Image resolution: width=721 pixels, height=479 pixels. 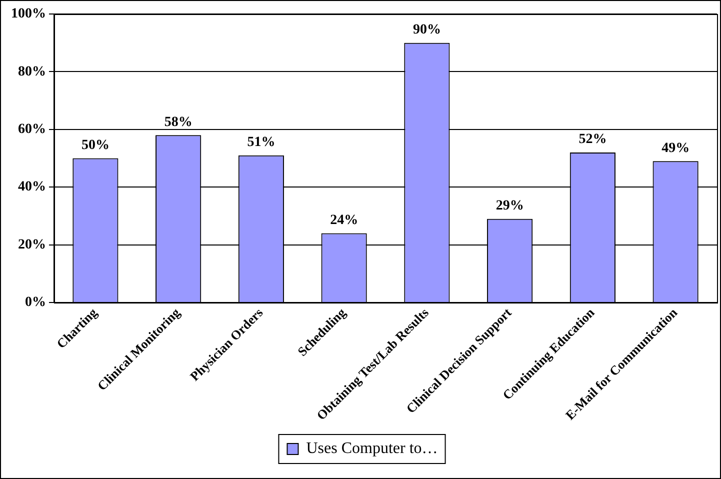 I want to click on y-tick-label: 100%, so click(x=28, y=14).